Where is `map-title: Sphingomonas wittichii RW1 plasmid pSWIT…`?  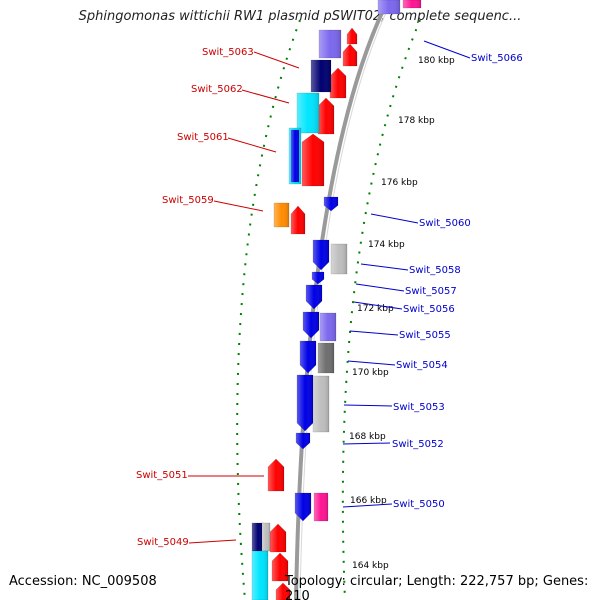 map-title: Sphingomonas wittichii RW1 plasmid pSWIT… is located at coordinates (300, 16).